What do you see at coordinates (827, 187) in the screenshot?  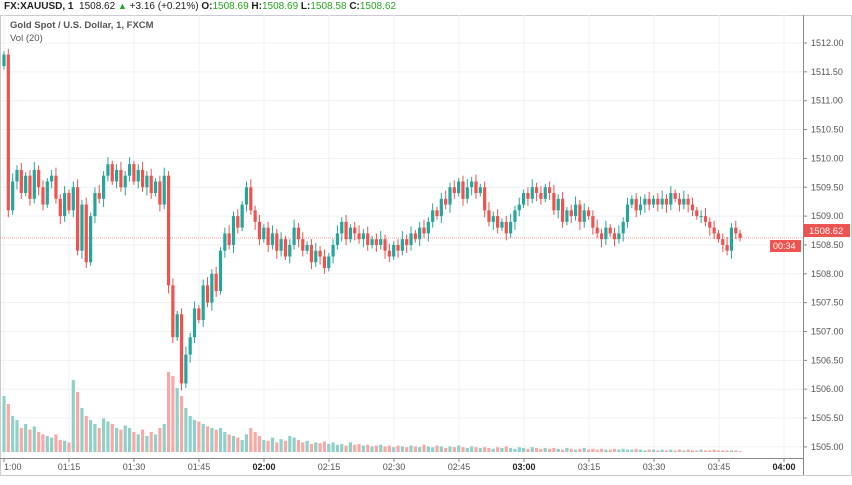 I see `y-tick-label: 1509.50` at bounding box center [827, 187].